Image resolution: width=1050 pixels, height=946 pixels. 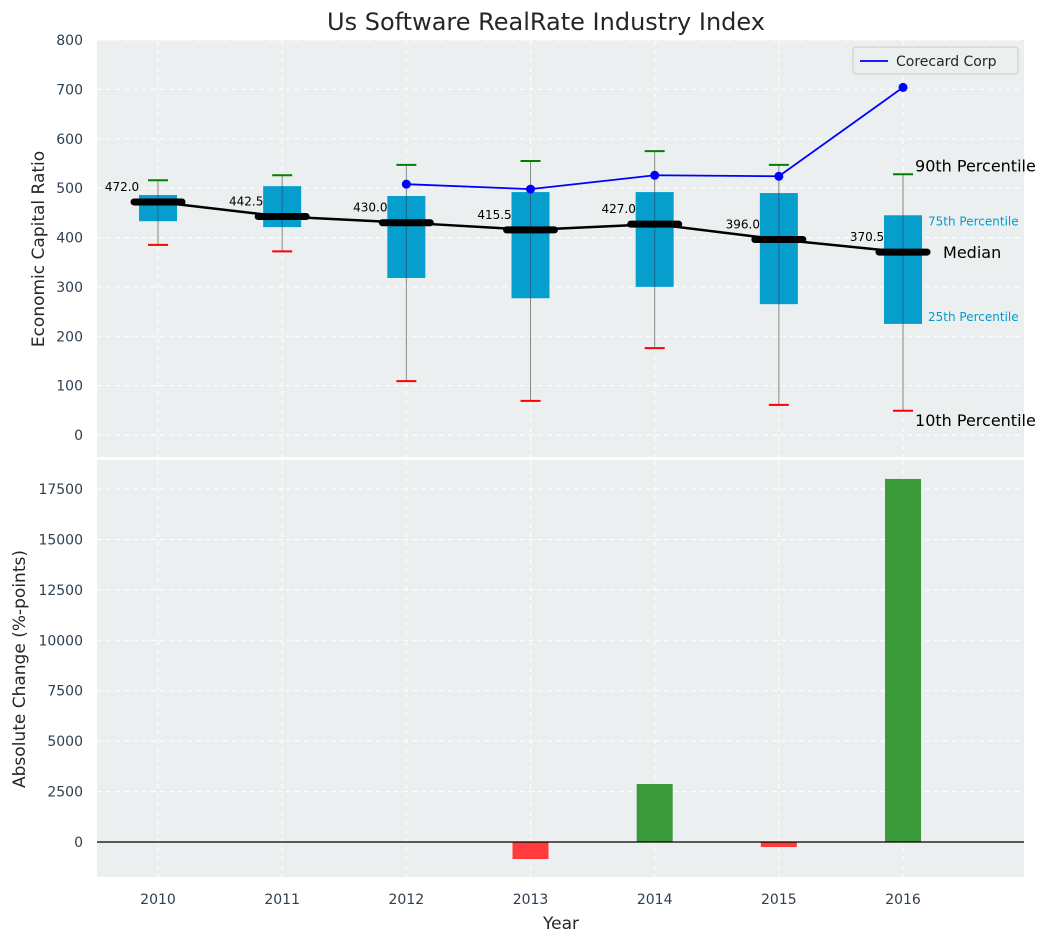 What do you see at coordinates (69, 140) in the screenshot?
I see `y-tick-label: 600` at bounding box center [69, 140].